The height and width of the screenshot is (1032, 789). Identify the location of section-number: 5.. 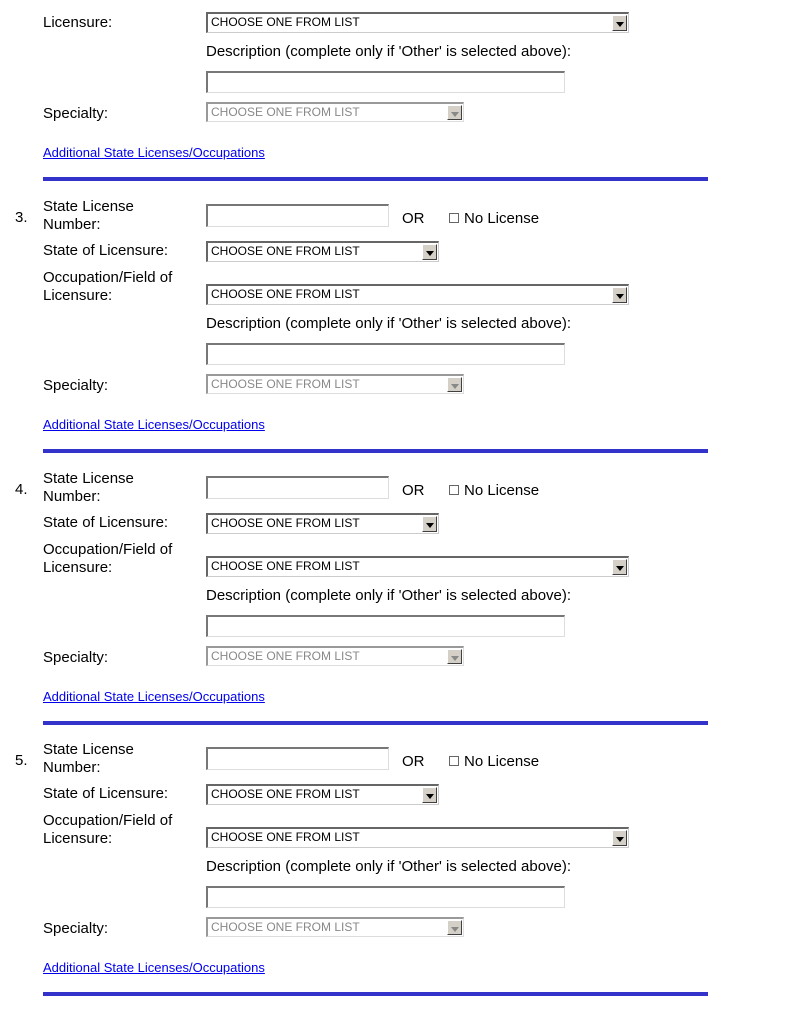
(21, 760).